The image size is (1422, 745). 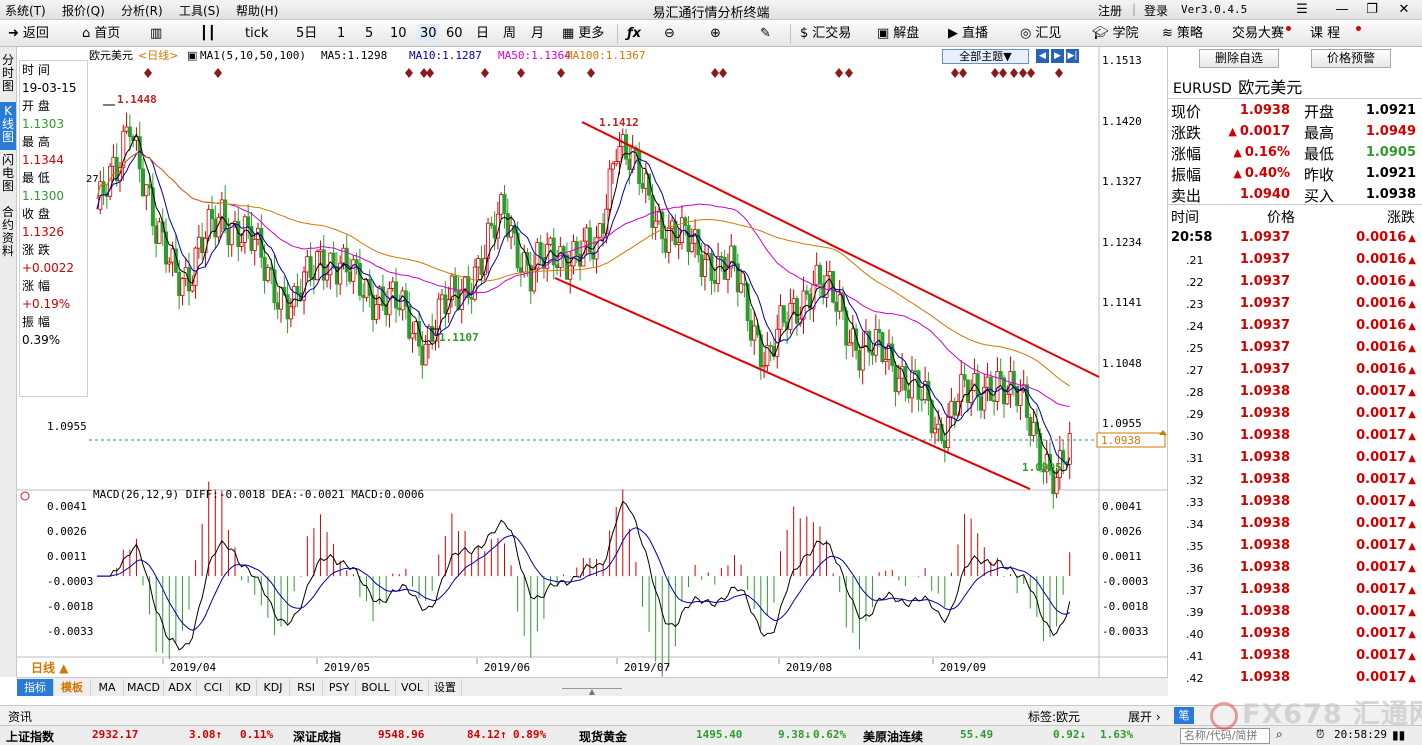 What do you see at coordinates (412, 687) in the screenshot?
I see `indicator-tab-11: VOL` at bounding box center [412, 687].